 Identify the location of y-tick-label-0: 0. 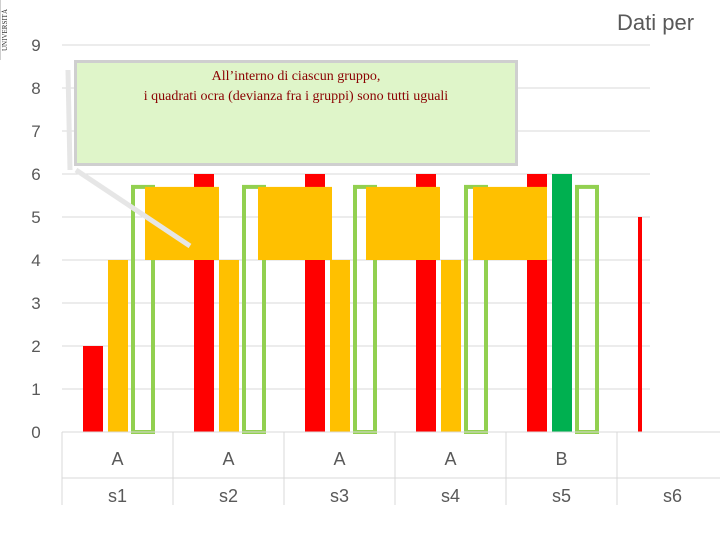
(35, 432).